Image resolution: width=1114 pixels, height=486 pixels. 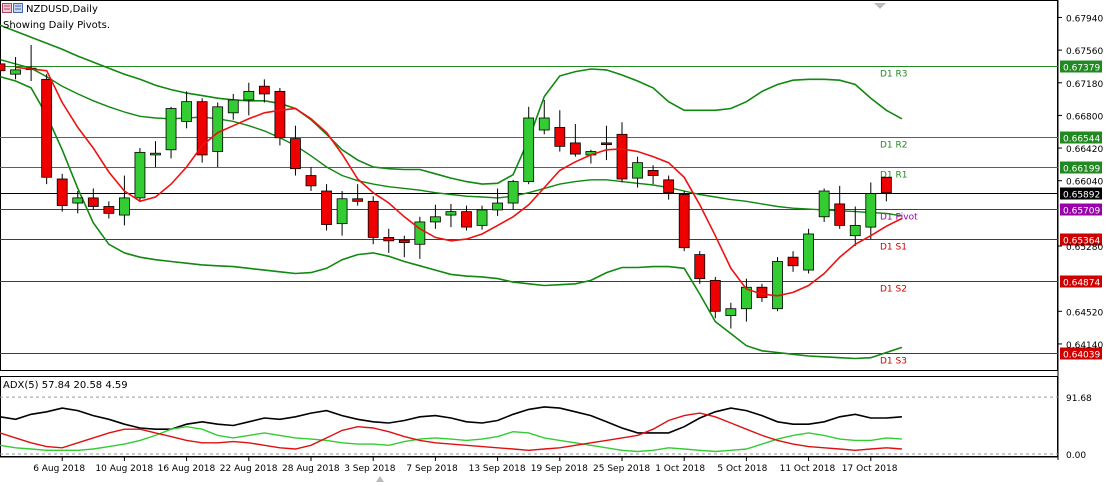 What do you see at coordinates (621, 469) in the screenshot?
I see `x-tick-label-9: 25 Sep 2018` at bounding box center [621, 469].